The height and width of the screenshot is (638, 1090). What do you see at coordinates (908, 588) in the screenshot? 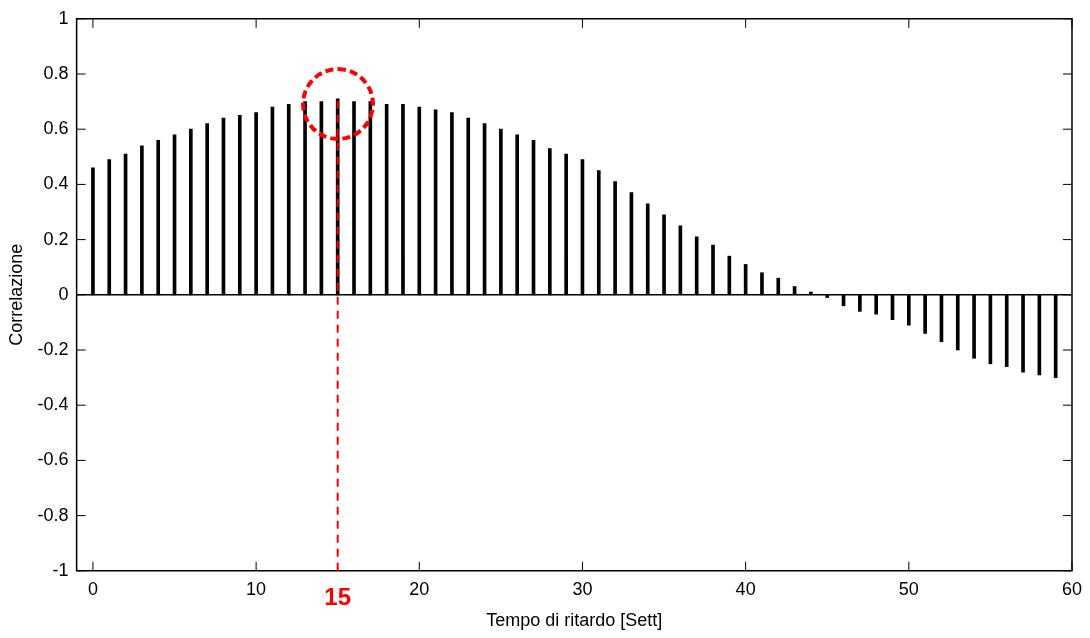
I see `x-tick-label: 50` at bounding box center [908, 588].